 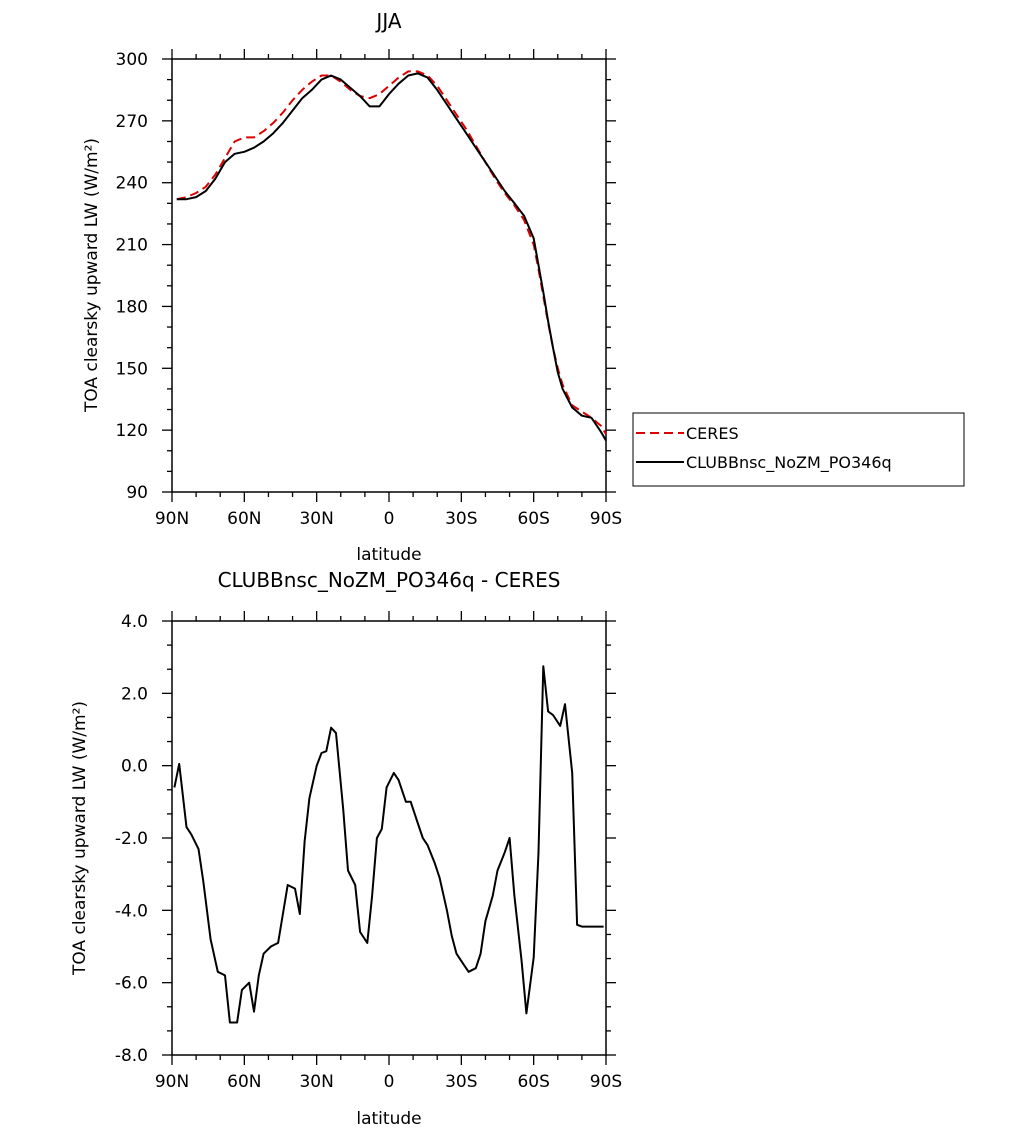 I want to click on y-tick-label: 120, so click(x=132, y=431).